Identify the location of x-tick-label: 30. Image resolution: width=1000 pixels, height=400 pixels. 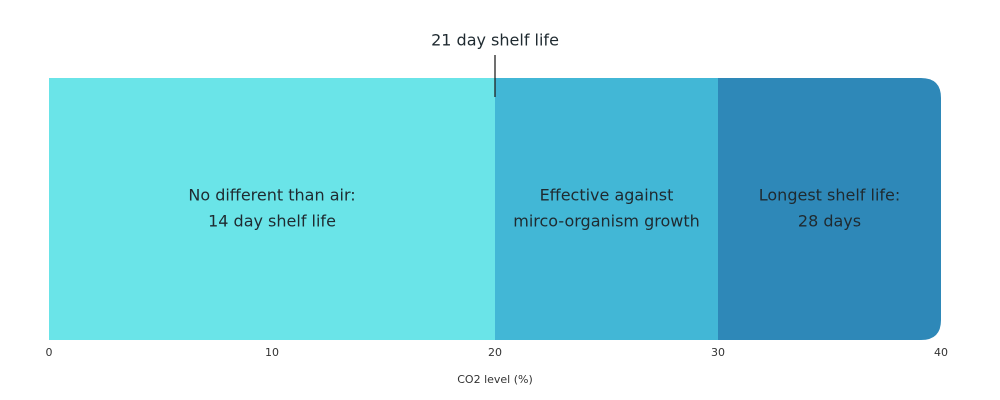
(718, 352).